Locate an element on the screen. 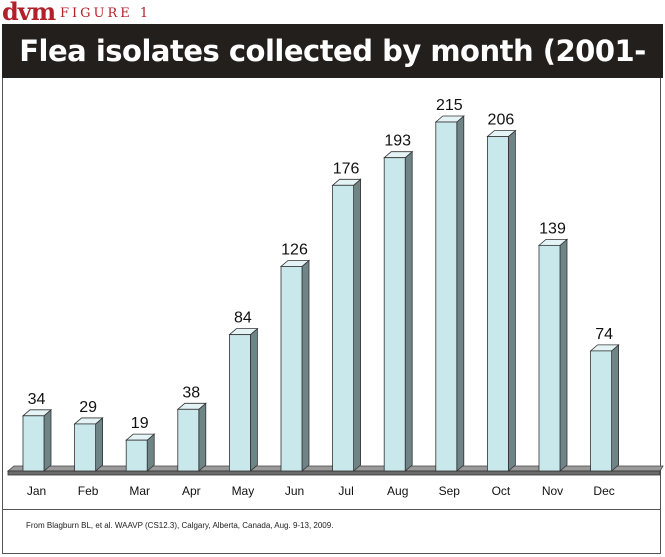  bar-mar: 19 Mar is located at coordinates (140, 456).